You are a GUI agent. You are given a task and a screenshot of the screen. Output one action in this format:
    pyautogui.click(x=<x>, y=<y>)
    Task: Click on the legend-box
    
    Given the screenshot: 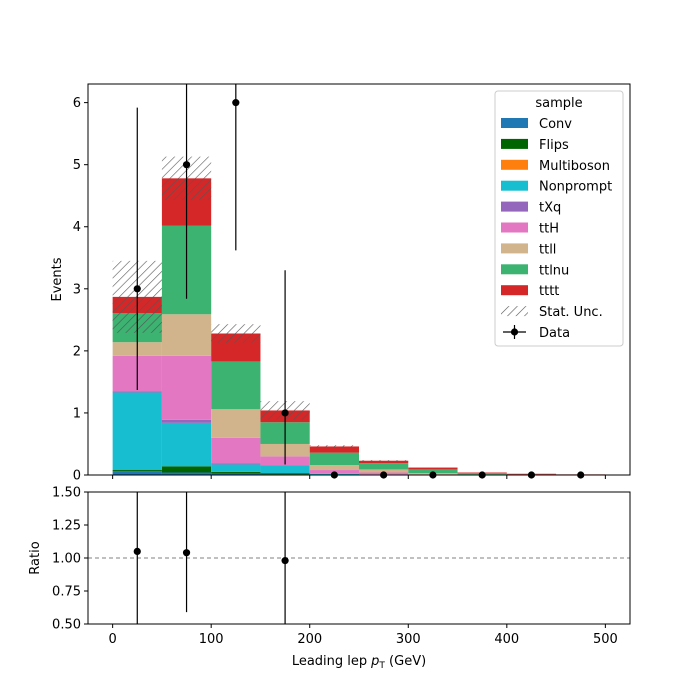 What is the action you would take?
    pyautogui.click(x=559, y=218)
    